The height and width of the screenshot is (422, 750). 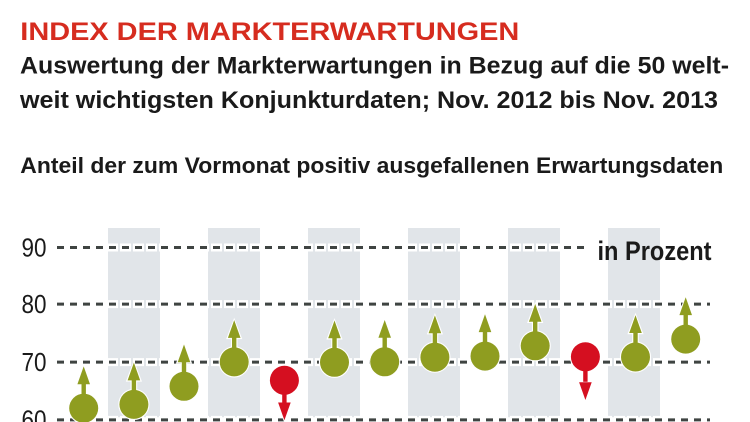 I want to click on svg-text: 70, so click(x=34, y=362).